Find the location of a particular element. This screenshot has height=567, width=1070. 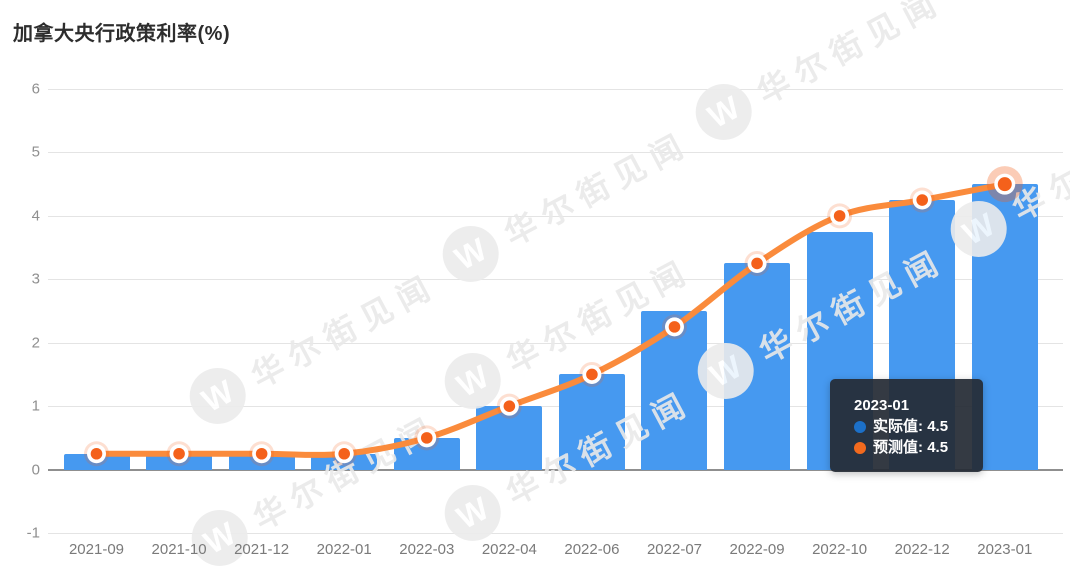

y-tick-label: 6 is located at coordinates (35, 89).